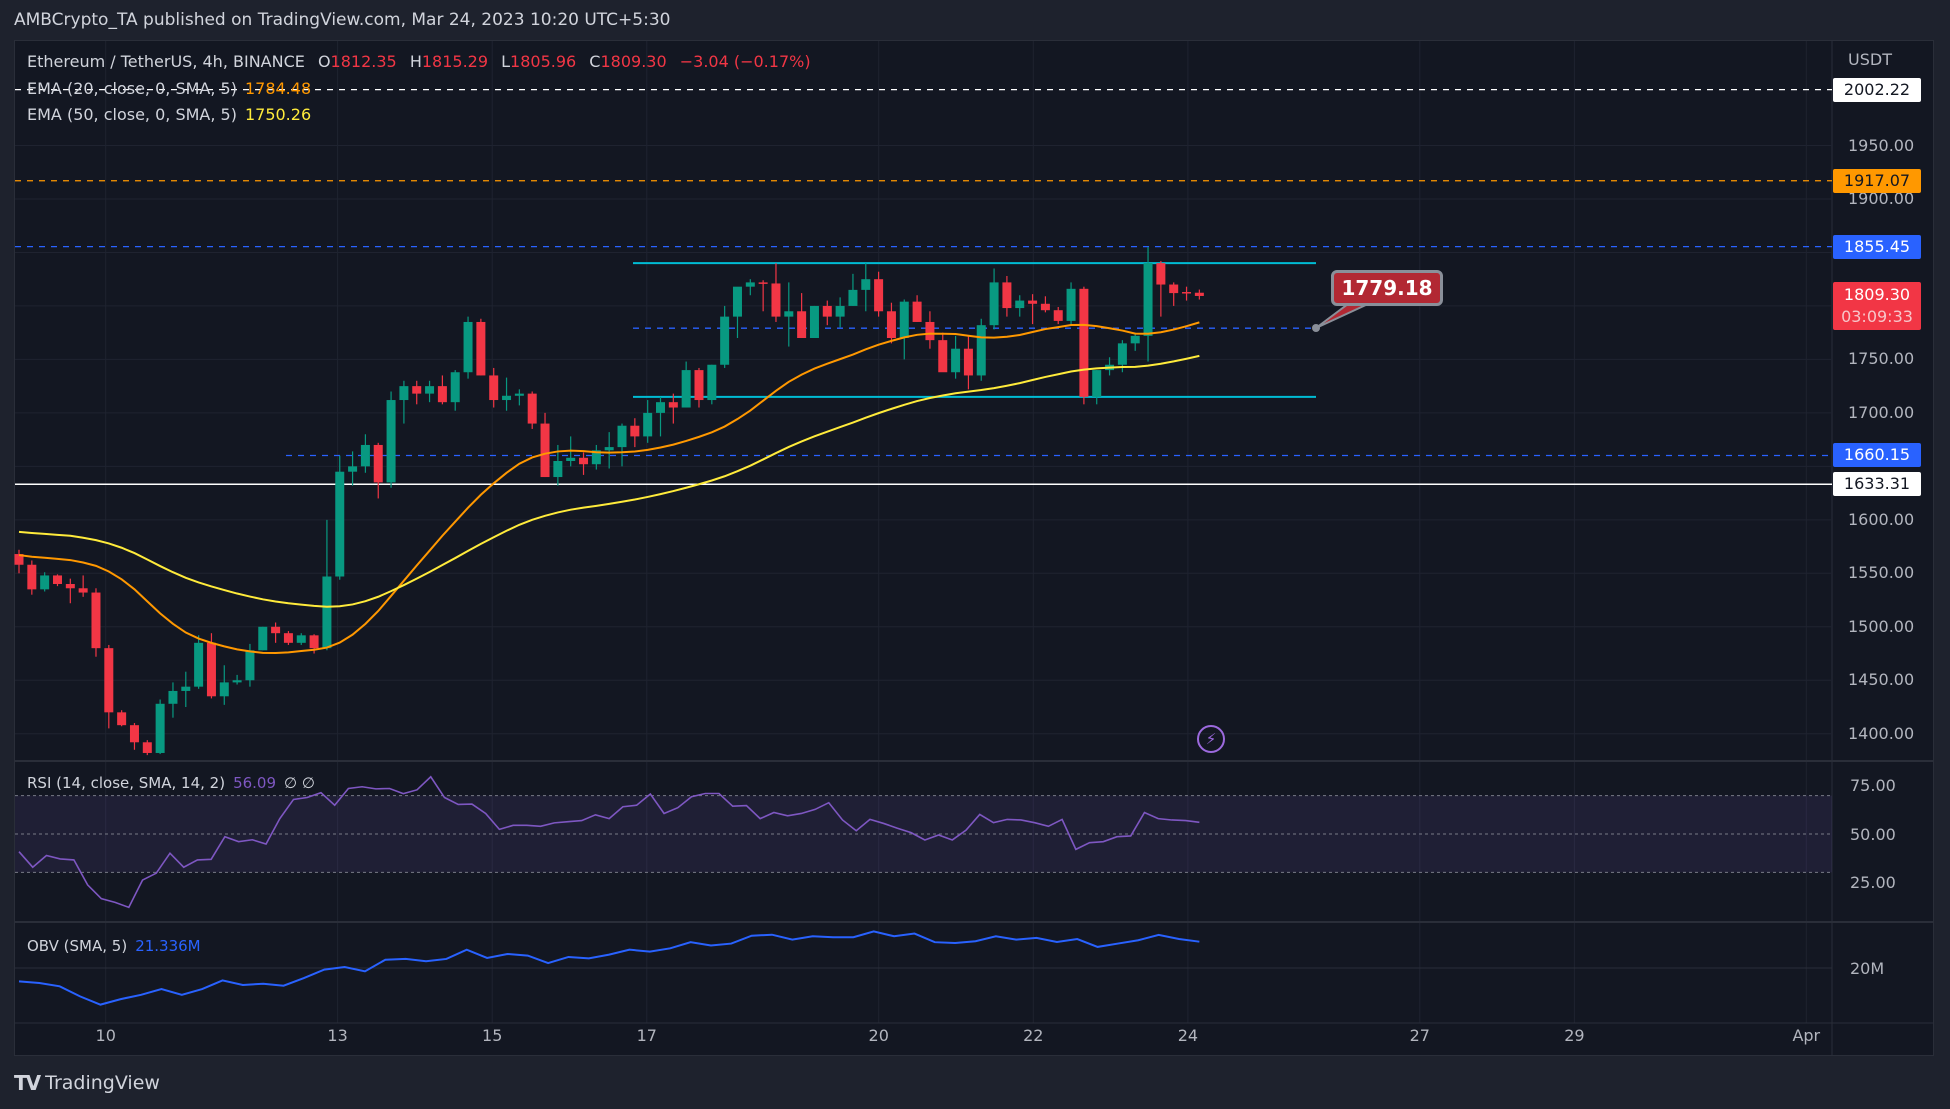 This screenshot has height=1109, width=1950. I want to click on currency-label: USDT, so click(1870, 59).